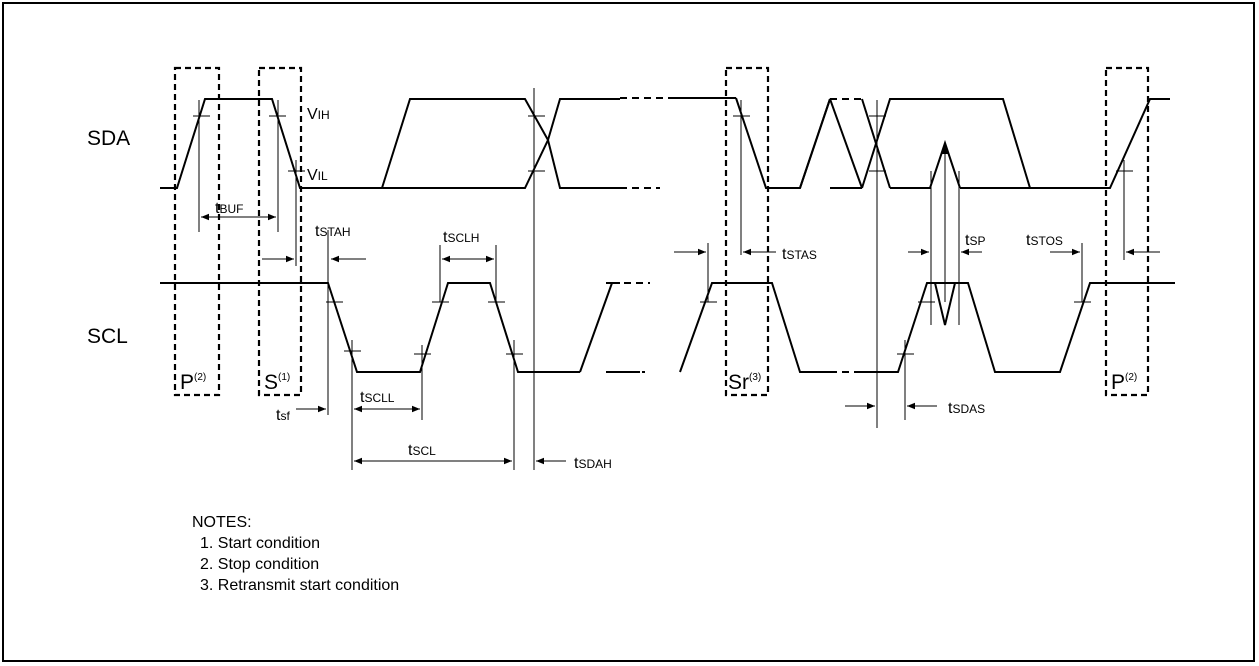 The height and width of the screenshot is (666, 1259). I want to click on vil-label: VIL, so click(317, 175).